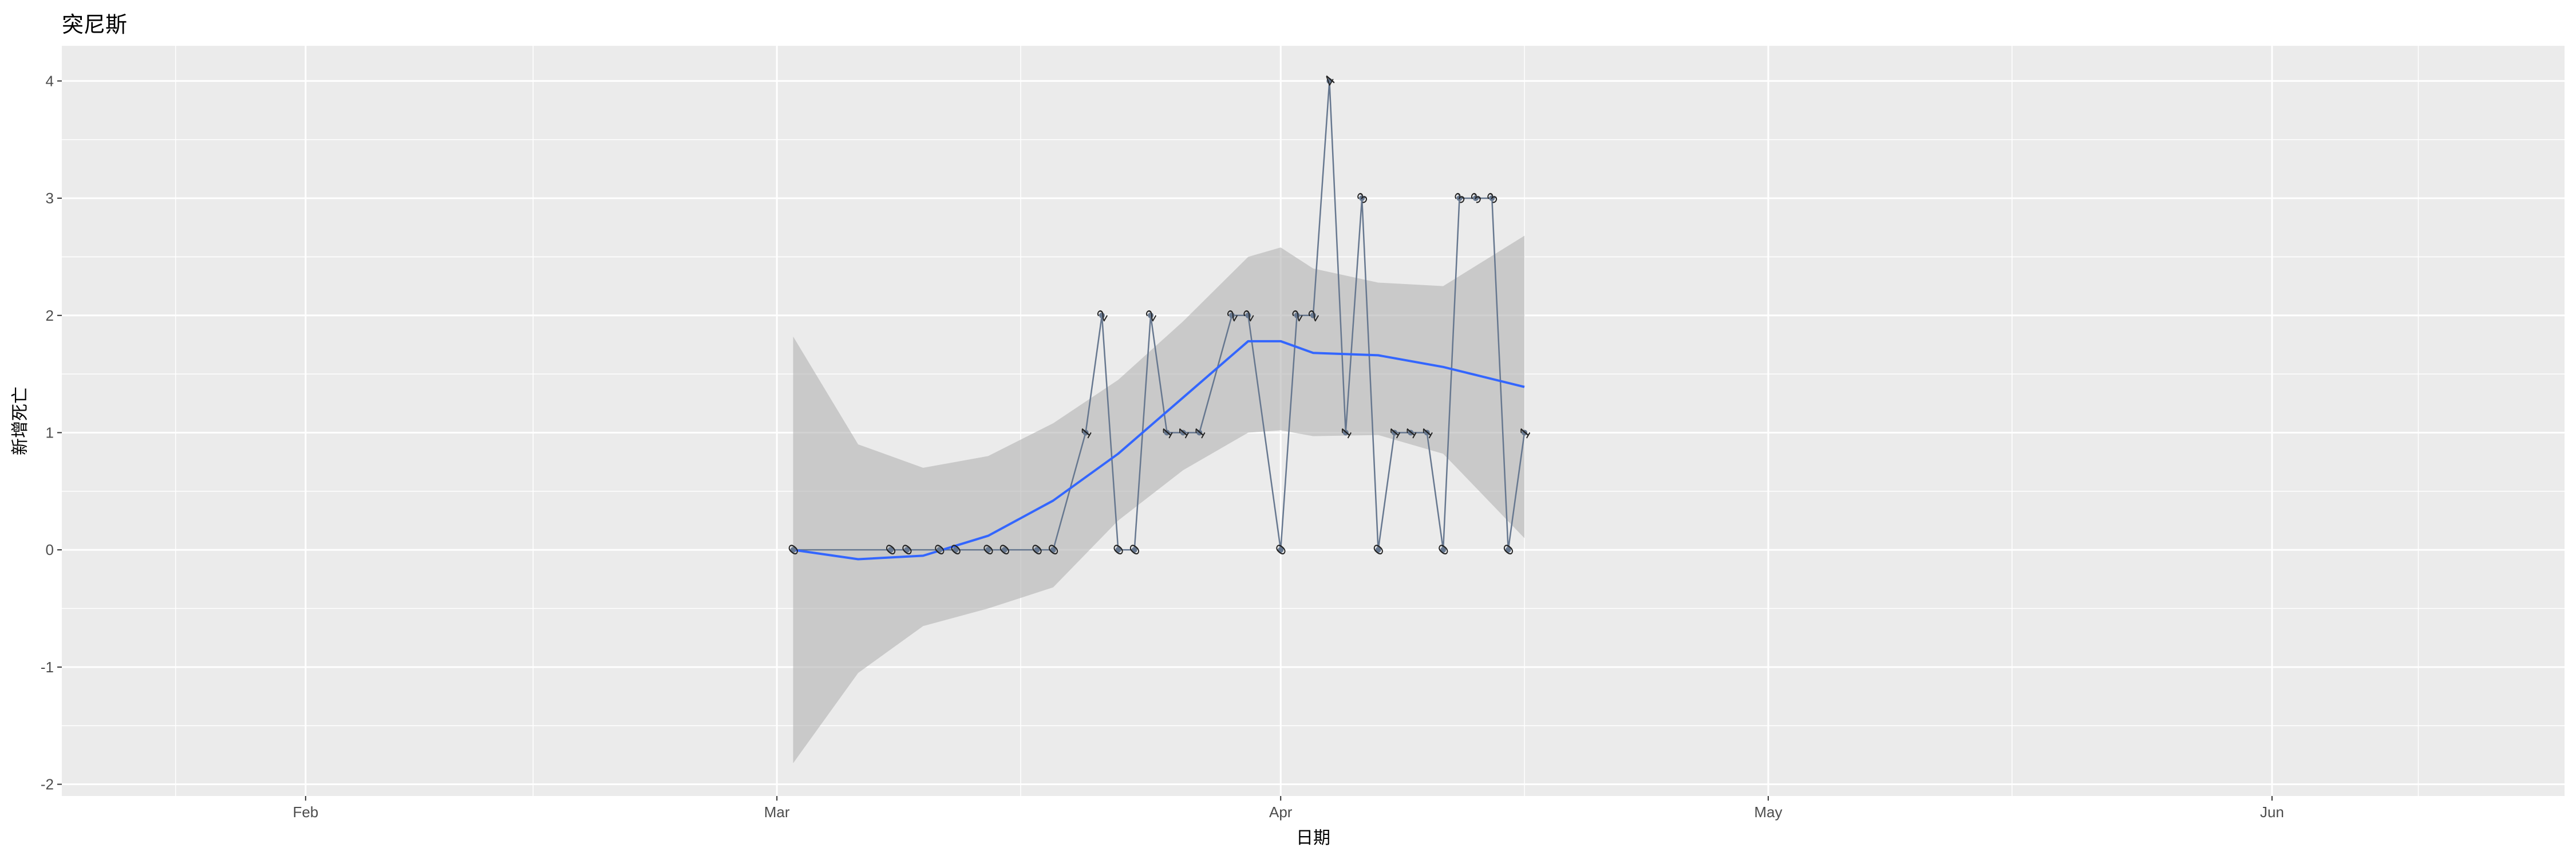 The height and width of the screenshot is (859, 2576). What do you see at coordinates (1281, 812) in the screenshot?
I see `x-tick-label: Apr` at bounding box center [1281, 812].